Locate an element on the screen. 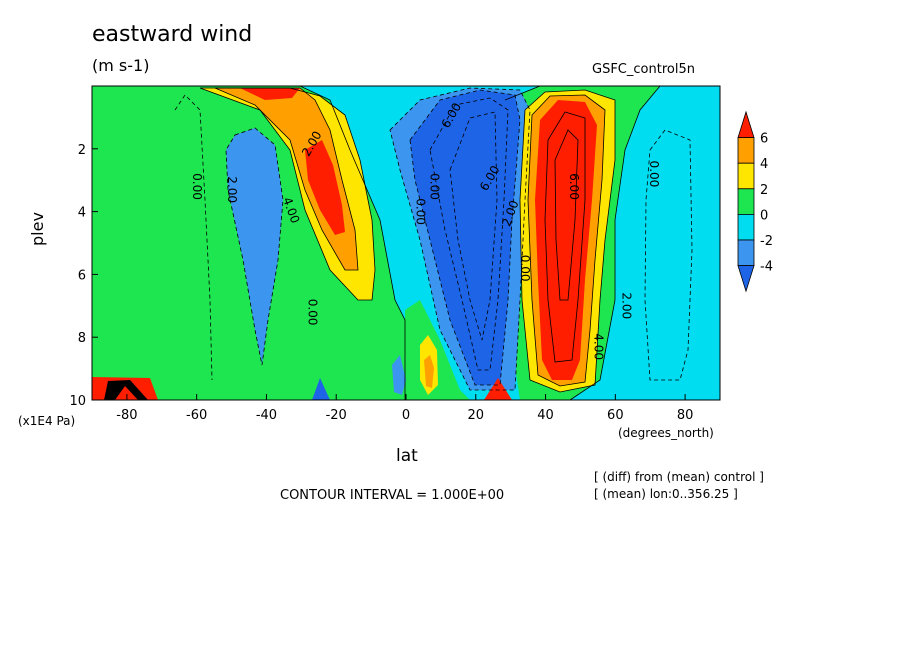 This screenshot has height=654, width=904. x-tick-label: 20 is located at coordinates (476, 415).